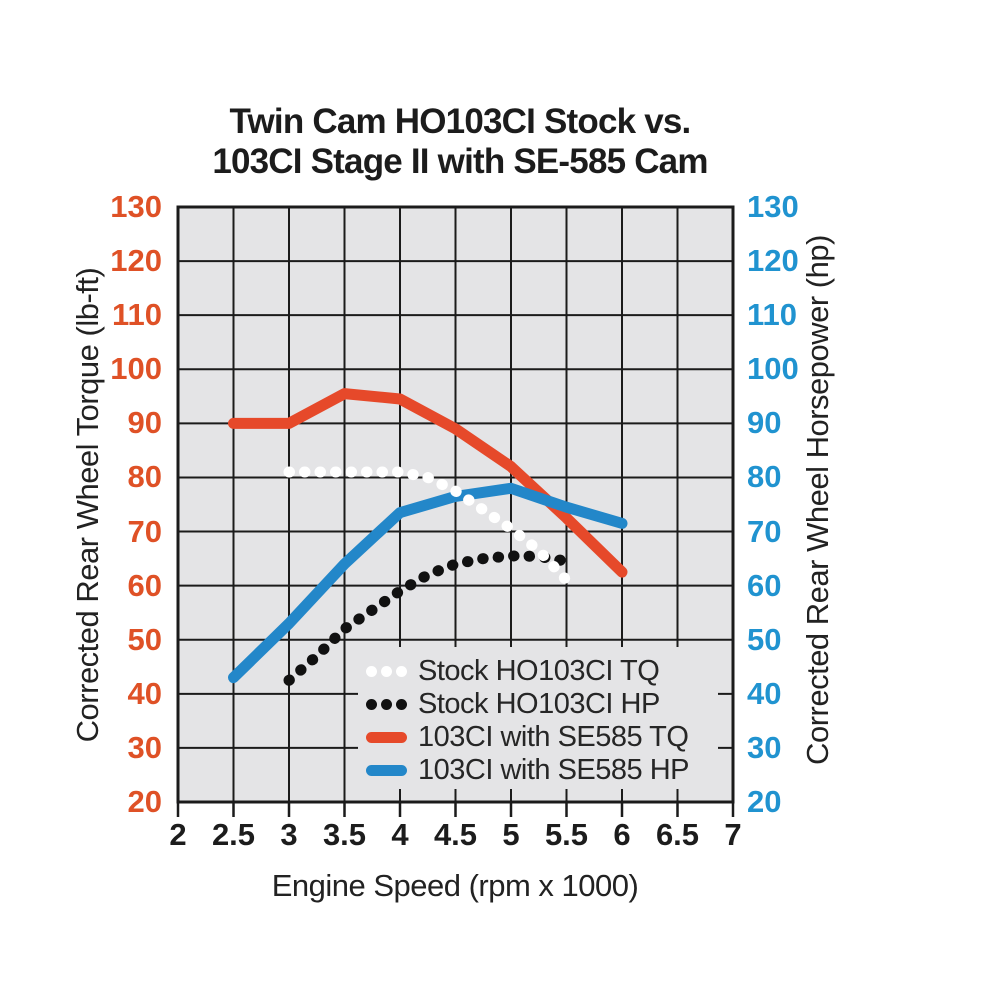  What do you see at coordinates (344, 834) in the screenshot?
I see `x-tick-3.5: 3.5` at bounding box center [344, 834].